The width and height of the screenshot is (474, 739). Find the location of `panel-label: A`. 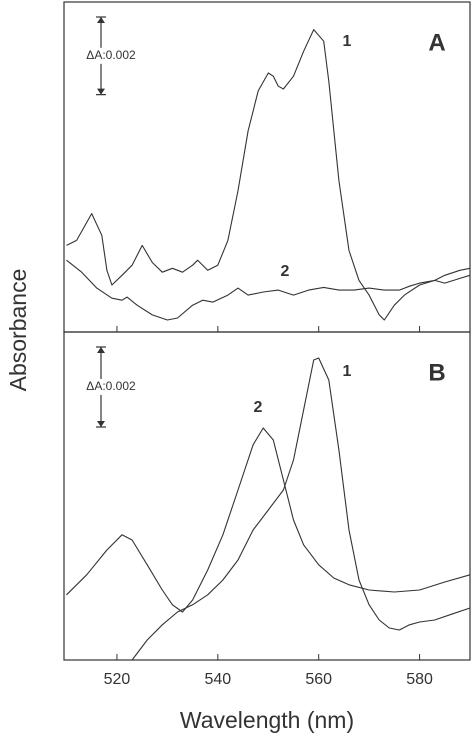

panel-label: A is located at coordinates (436, 42).